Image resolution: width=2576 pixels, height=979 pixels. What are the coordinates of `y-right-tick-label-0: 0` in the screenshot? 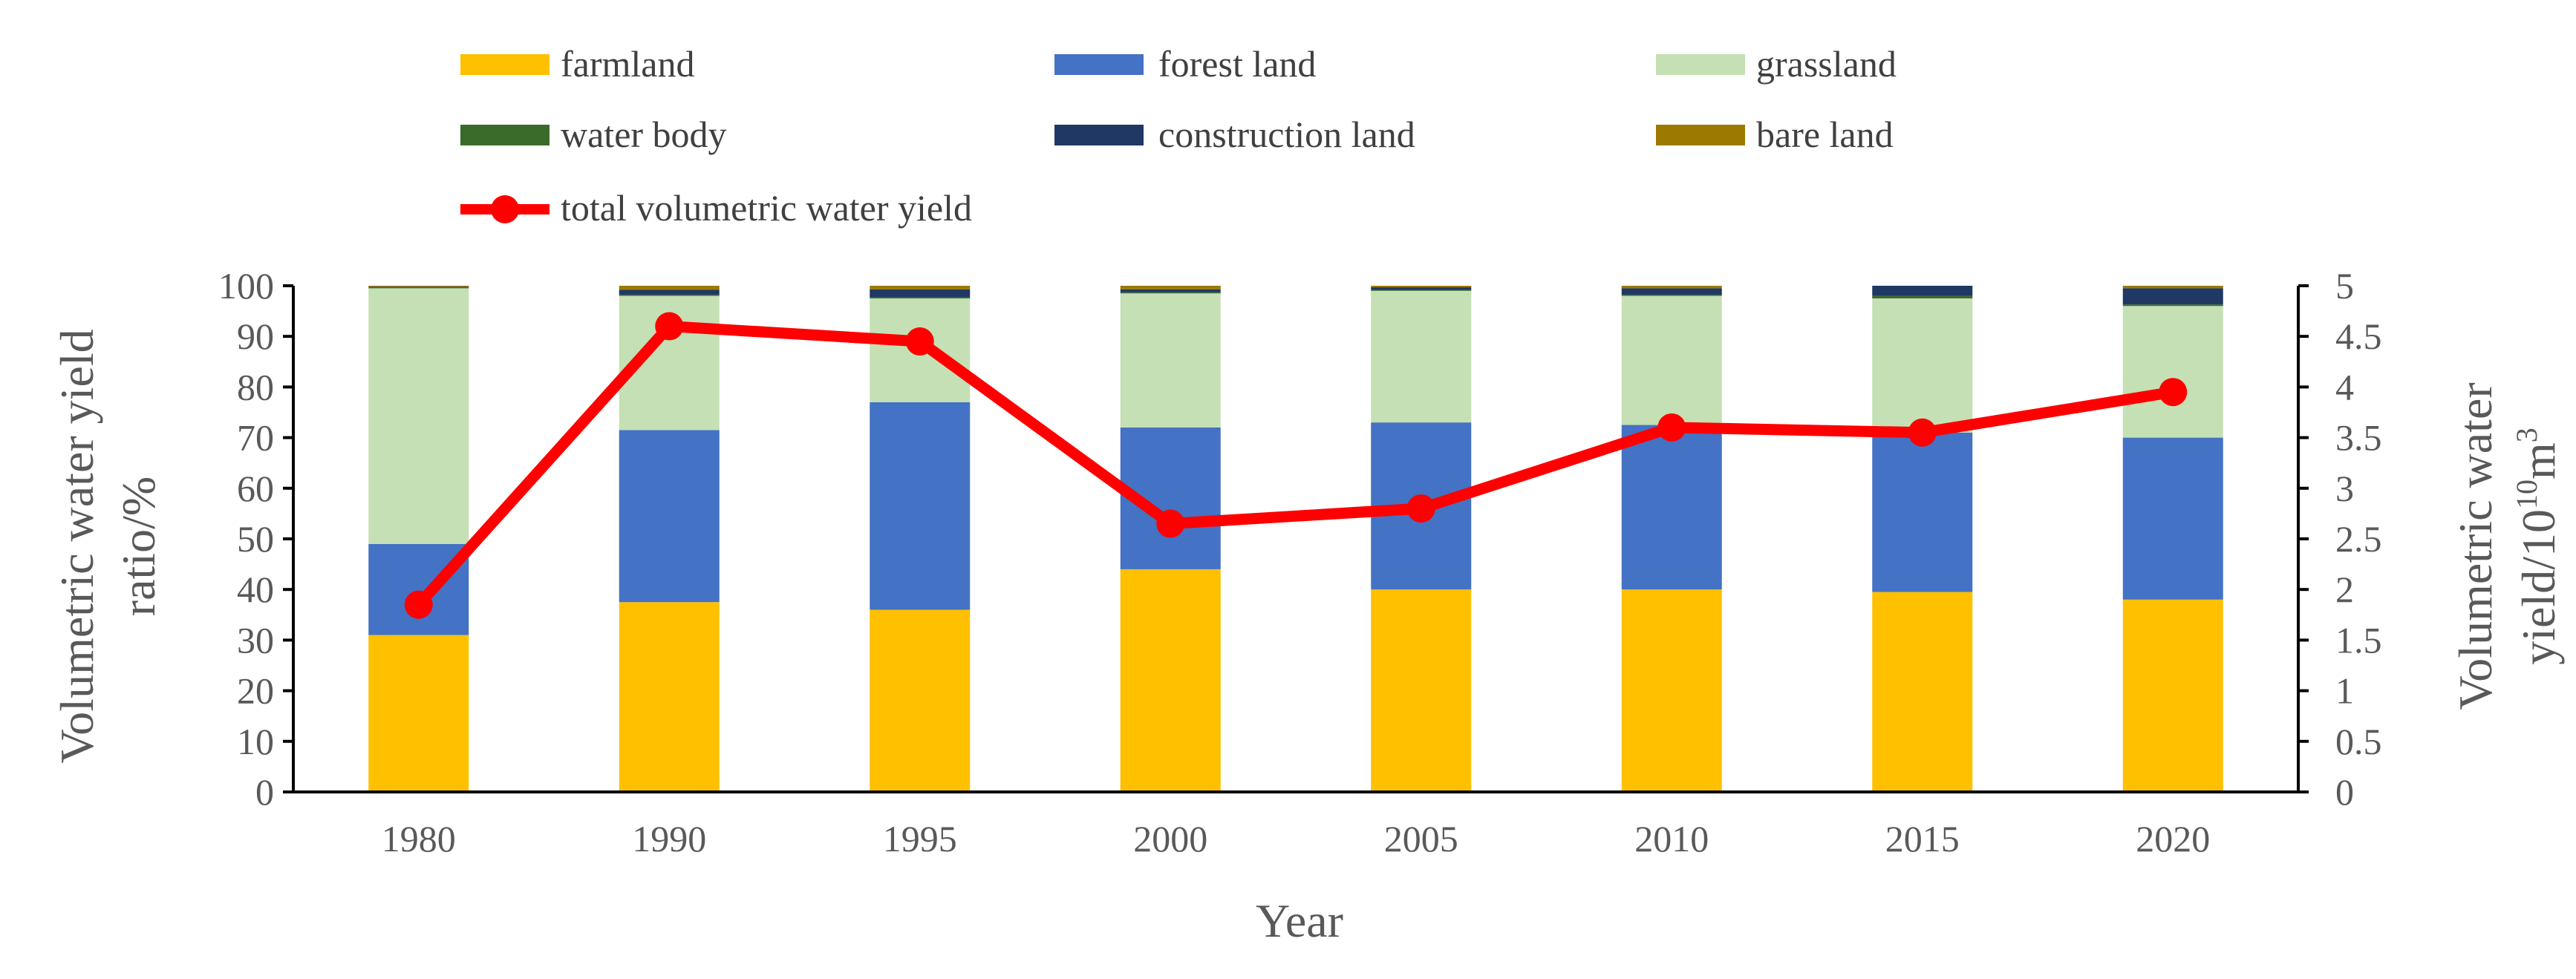 It's located at (2344, 792).